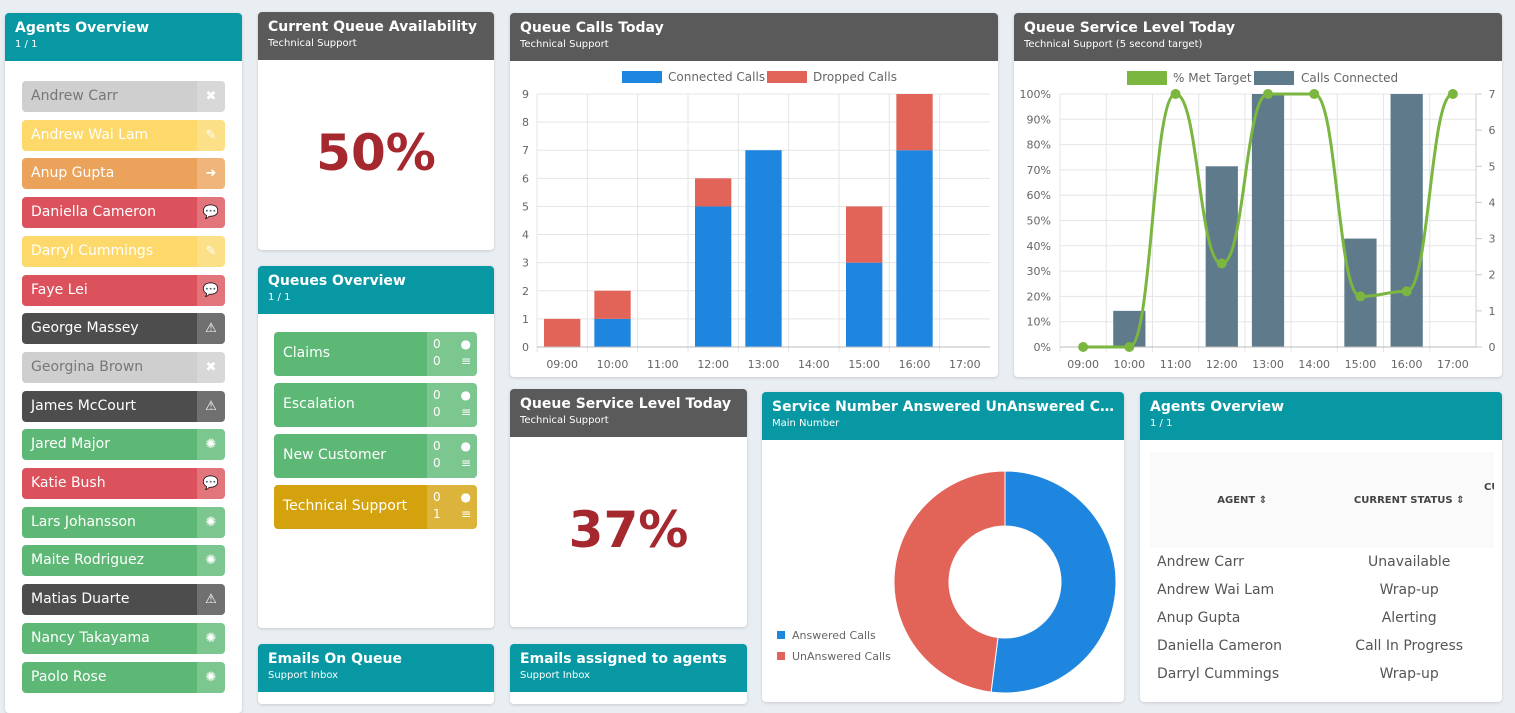  Describe the element at coordinates (123, 561) in the screenshot. I see `agent-item: Maite Rodriguez ✺` at that location.